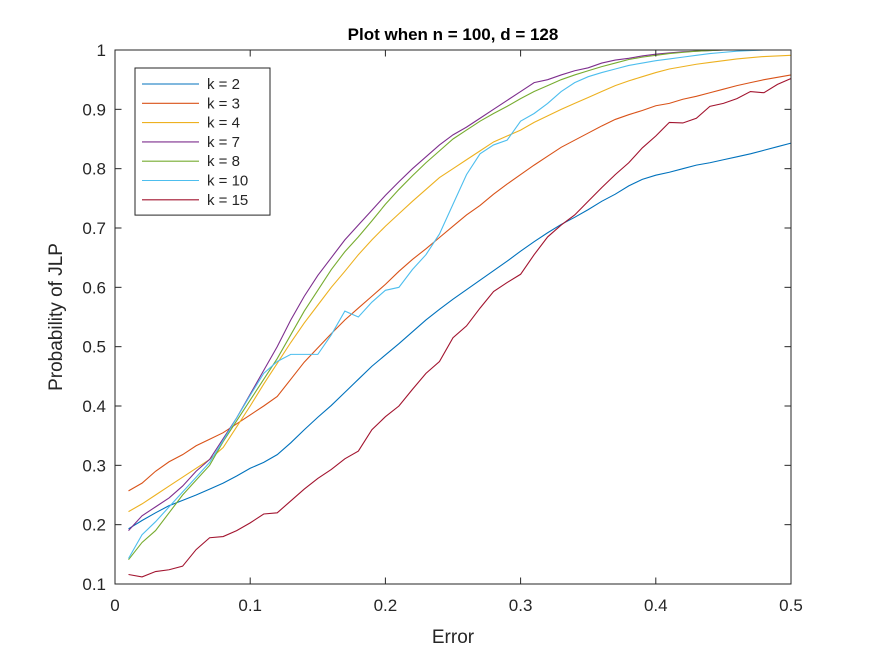  What do you see at coordinates (56, 317) in the screenshot?
I see `y-axis-label: Probability of JLP` at bounding box center [56, 317].